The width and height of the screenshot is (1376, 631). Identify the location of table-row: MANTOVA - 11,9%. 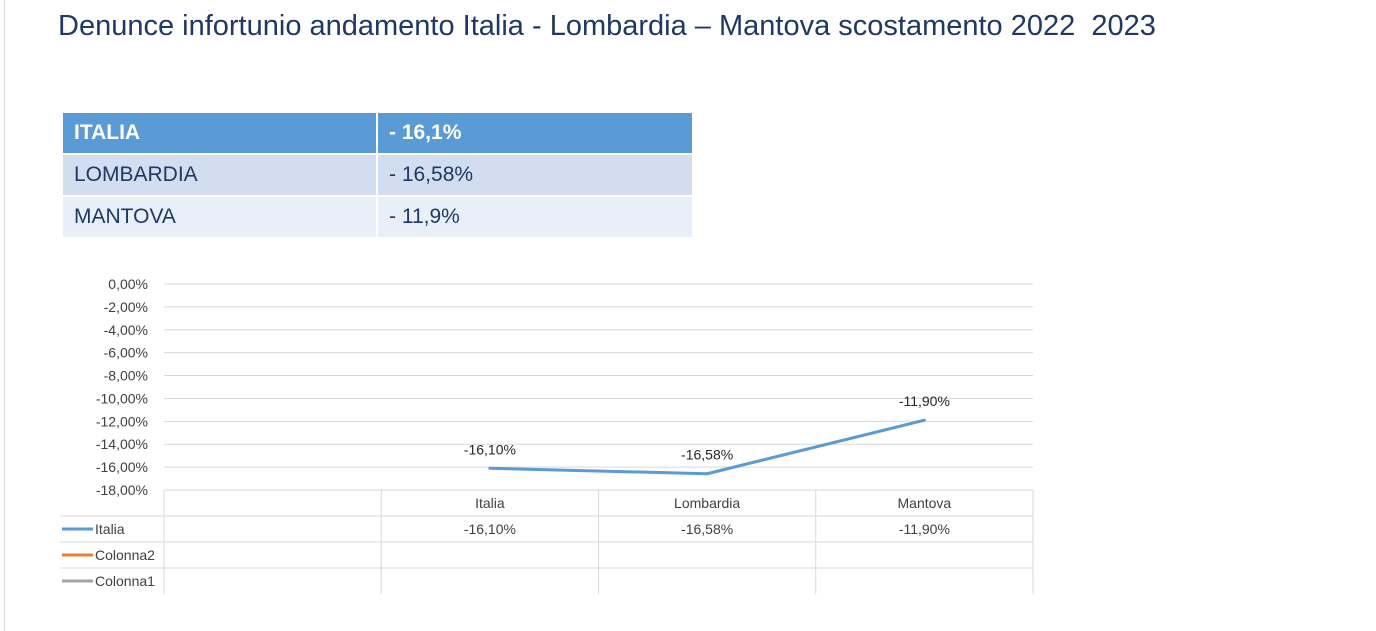
(377, 217).